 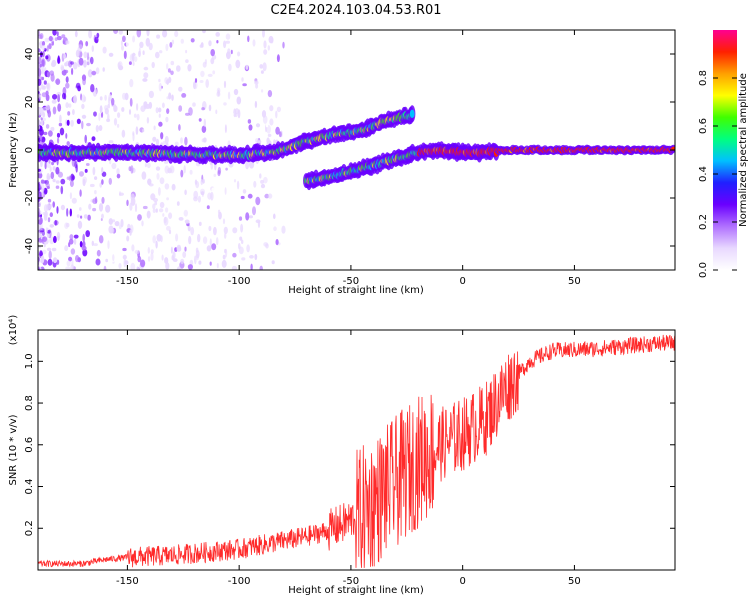 What do you see at coordinates (29, 528) in the screenshot?
I see `y-tick-label: 0.2` at bounding box center [29, 528].